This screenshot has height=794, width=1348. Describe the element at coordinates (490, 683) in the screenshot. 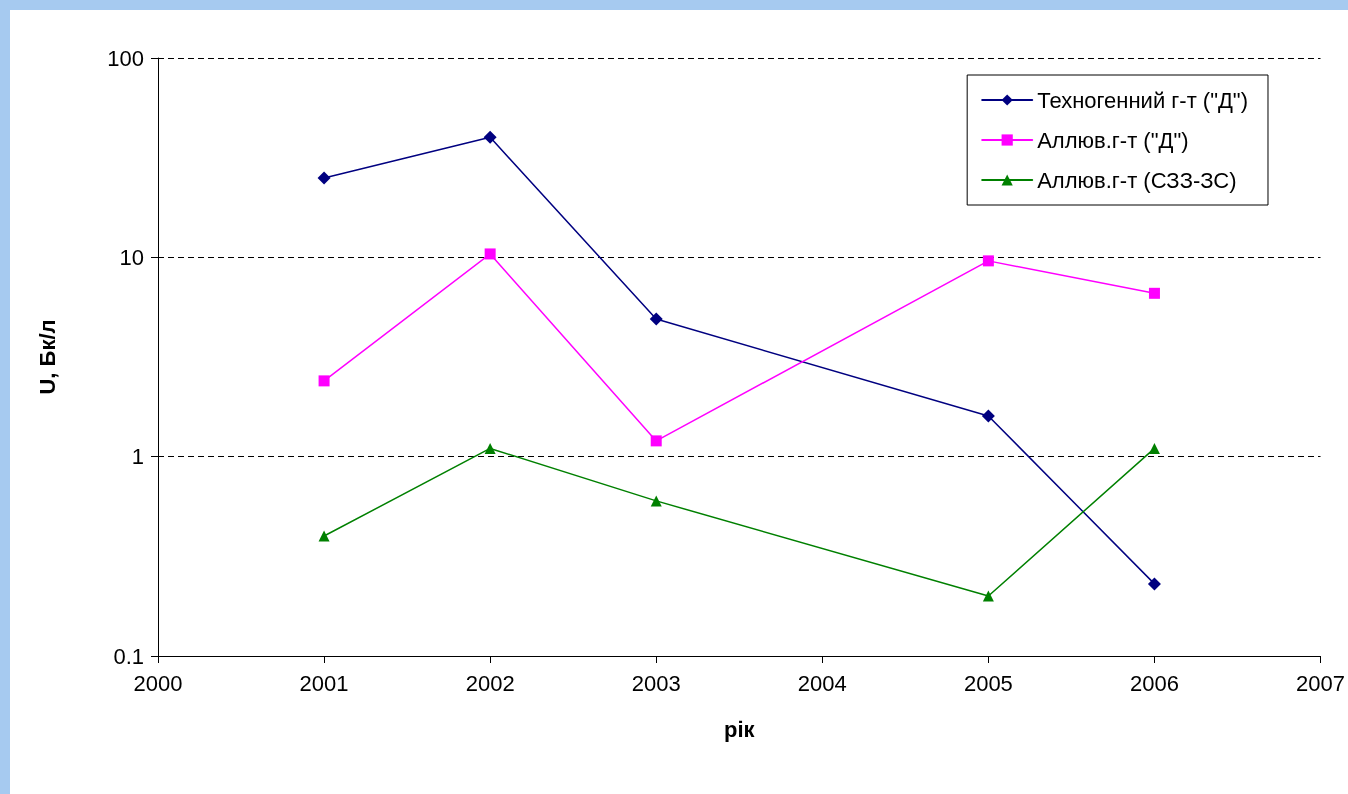

I see `x-tick-label: 2002` at that location.